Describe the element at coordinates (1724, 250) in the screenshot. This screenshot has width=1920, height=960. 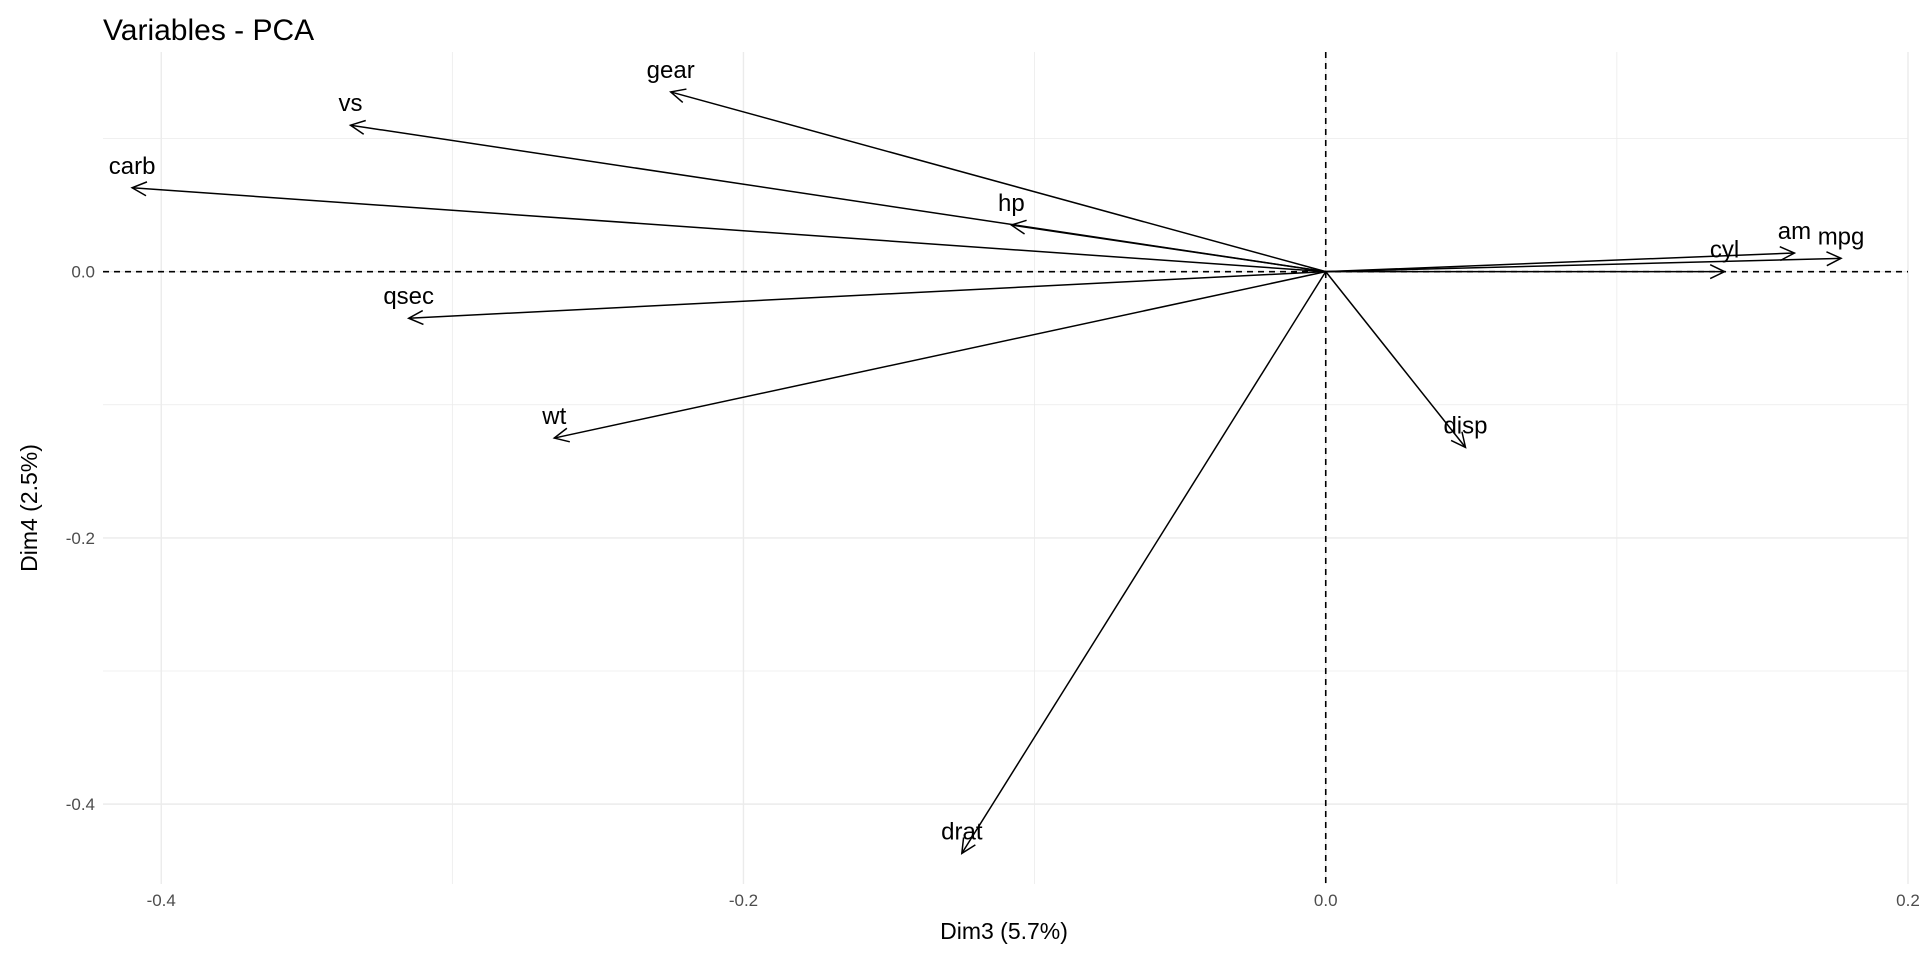
I see `variable-label-cyl: cyl` at that location.